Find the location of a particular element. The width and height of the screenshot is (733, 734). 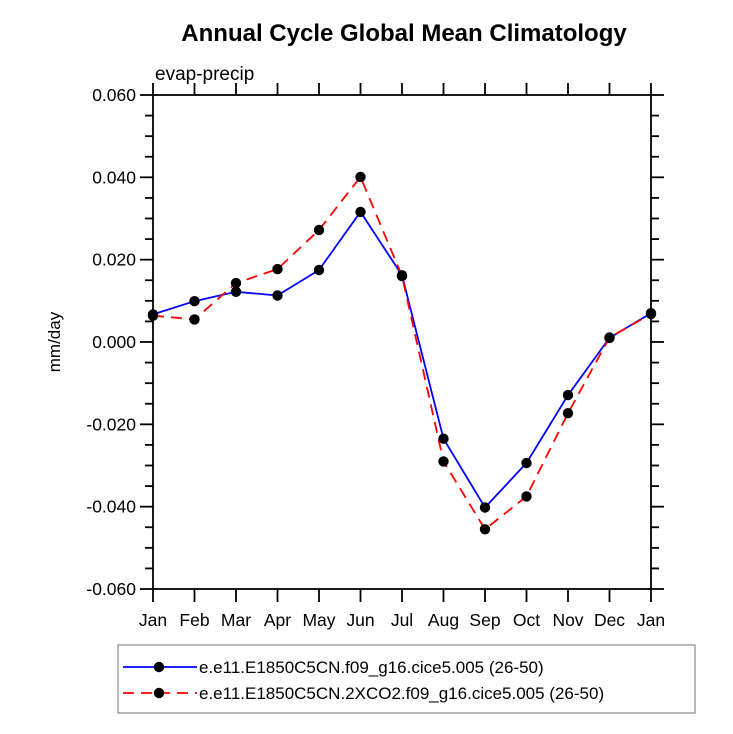

data-point-s1-Oct is located at coordinates (526, 496).